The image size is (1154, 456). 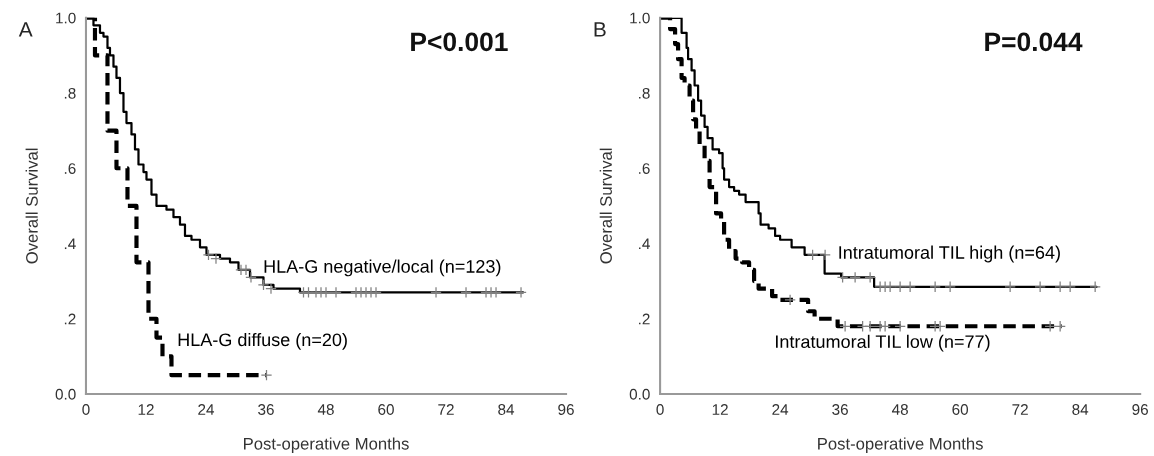 I want to click on series-label: HLA-G diffuse (n=20), so click(x=262, y=341).